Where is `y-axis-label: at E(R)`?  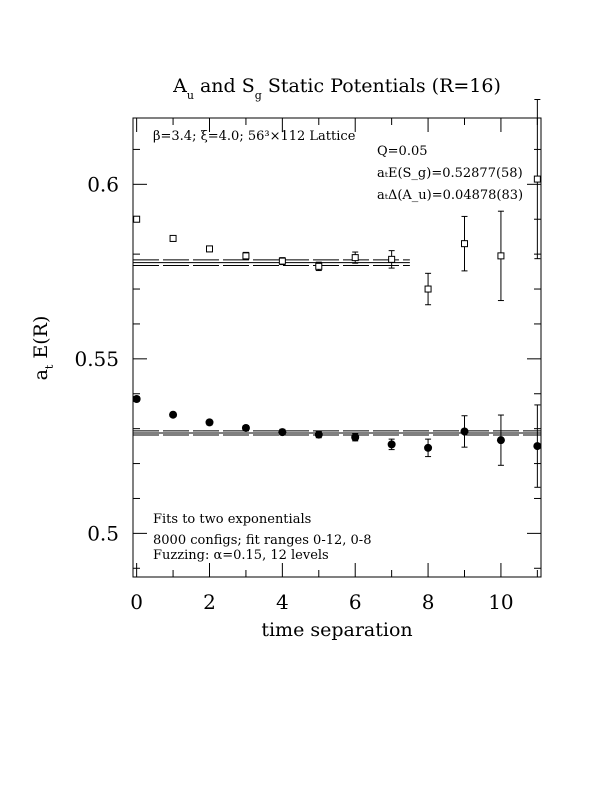
y-axis-label: at E(R) is located at coordinates (43, 348).